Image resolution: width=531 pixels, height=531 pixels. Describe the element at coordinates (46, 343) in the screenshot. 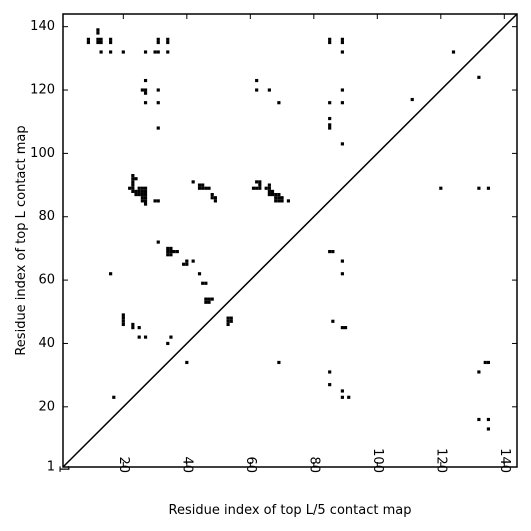

I see `y-tick-label: 40` at that location.